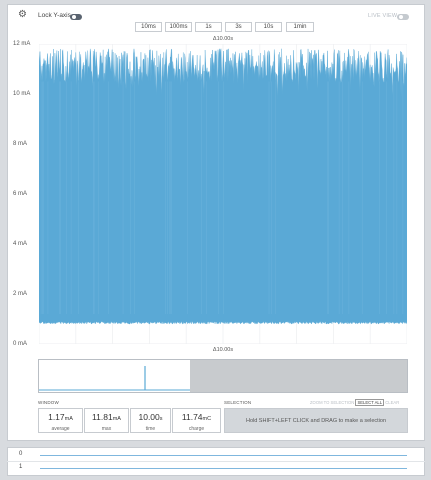 The height and width of the screenshot is (480, 431). Describe the element at coordinates (268, 27) in the screenshot. I see `time-button-10s: 10s` at that location.